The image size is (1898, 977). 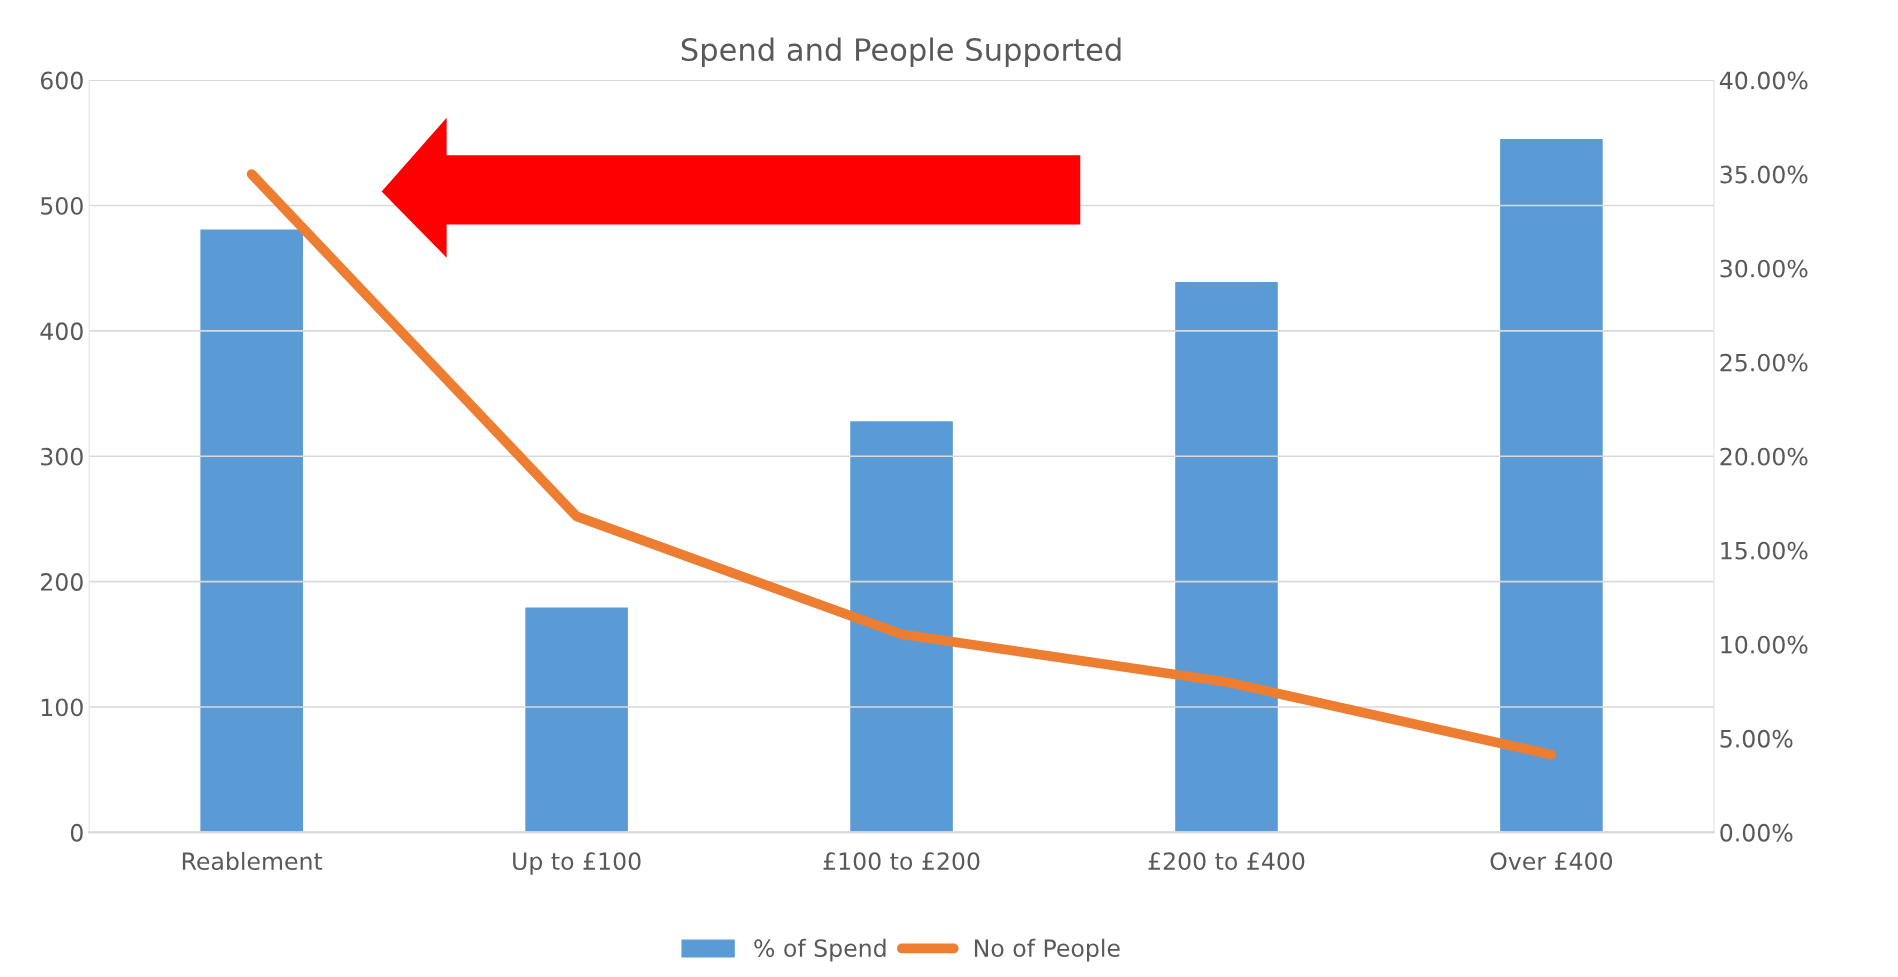 I want to click on y-tick-label: 600, so click(x=61, y=80).